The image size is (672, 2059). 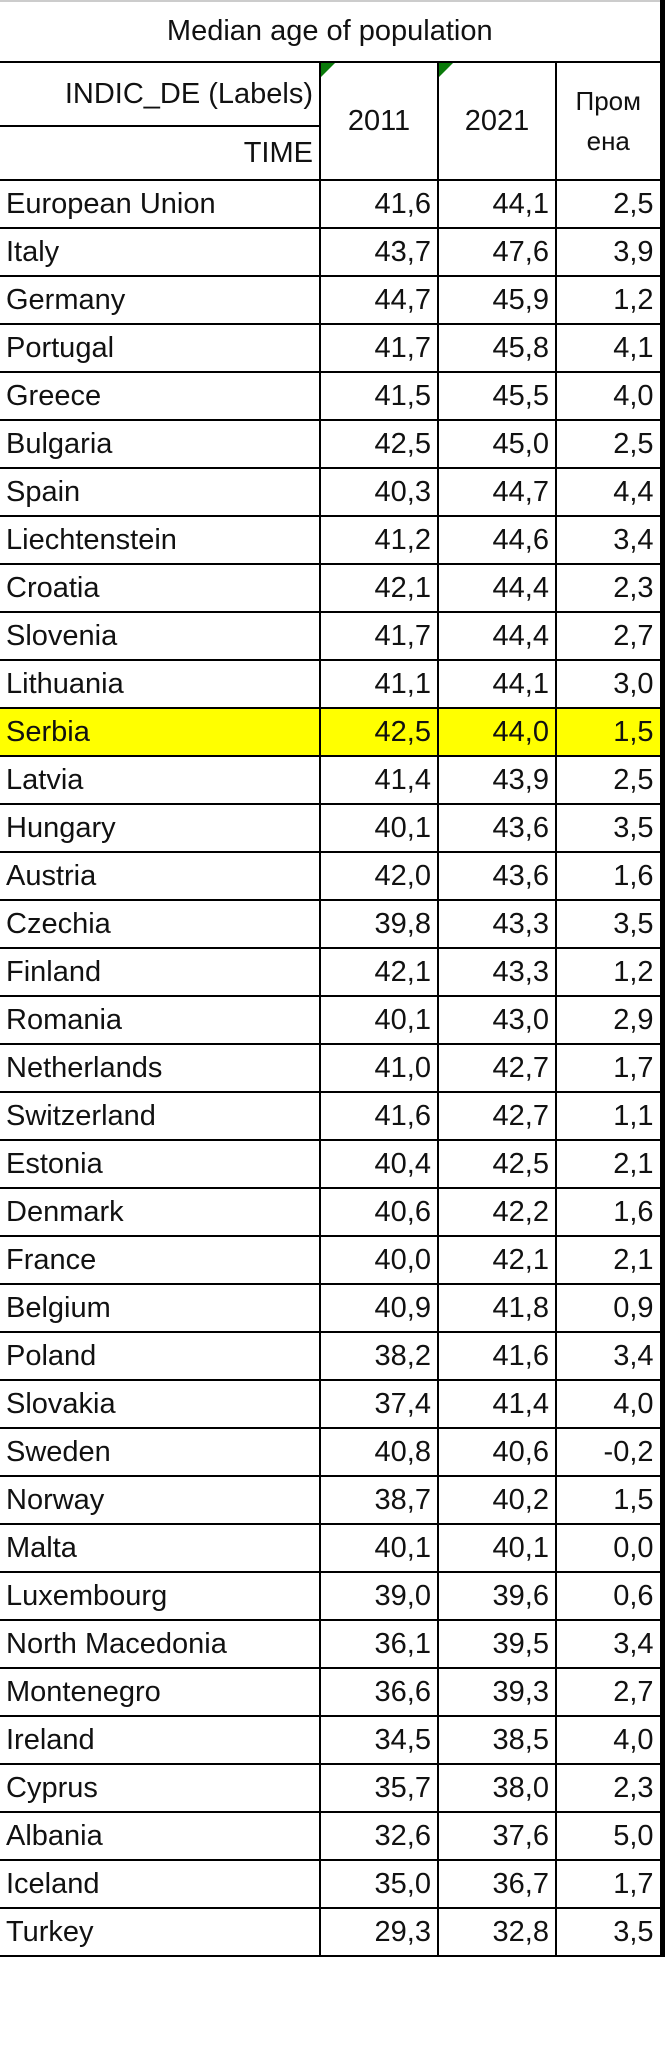 I want to click on value-2011-cell: 41,2, so click(x=379, y=540).